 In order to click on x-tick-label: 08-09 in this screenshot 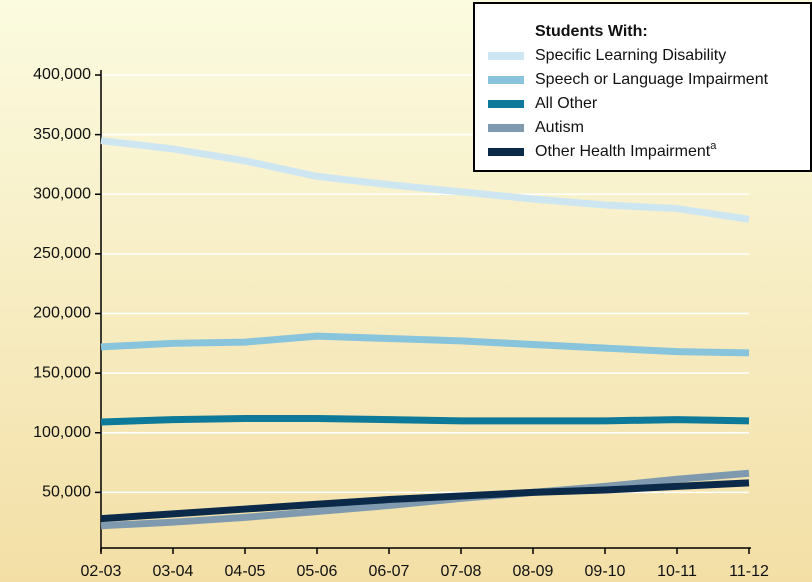, I will do `click(533, 571)`.